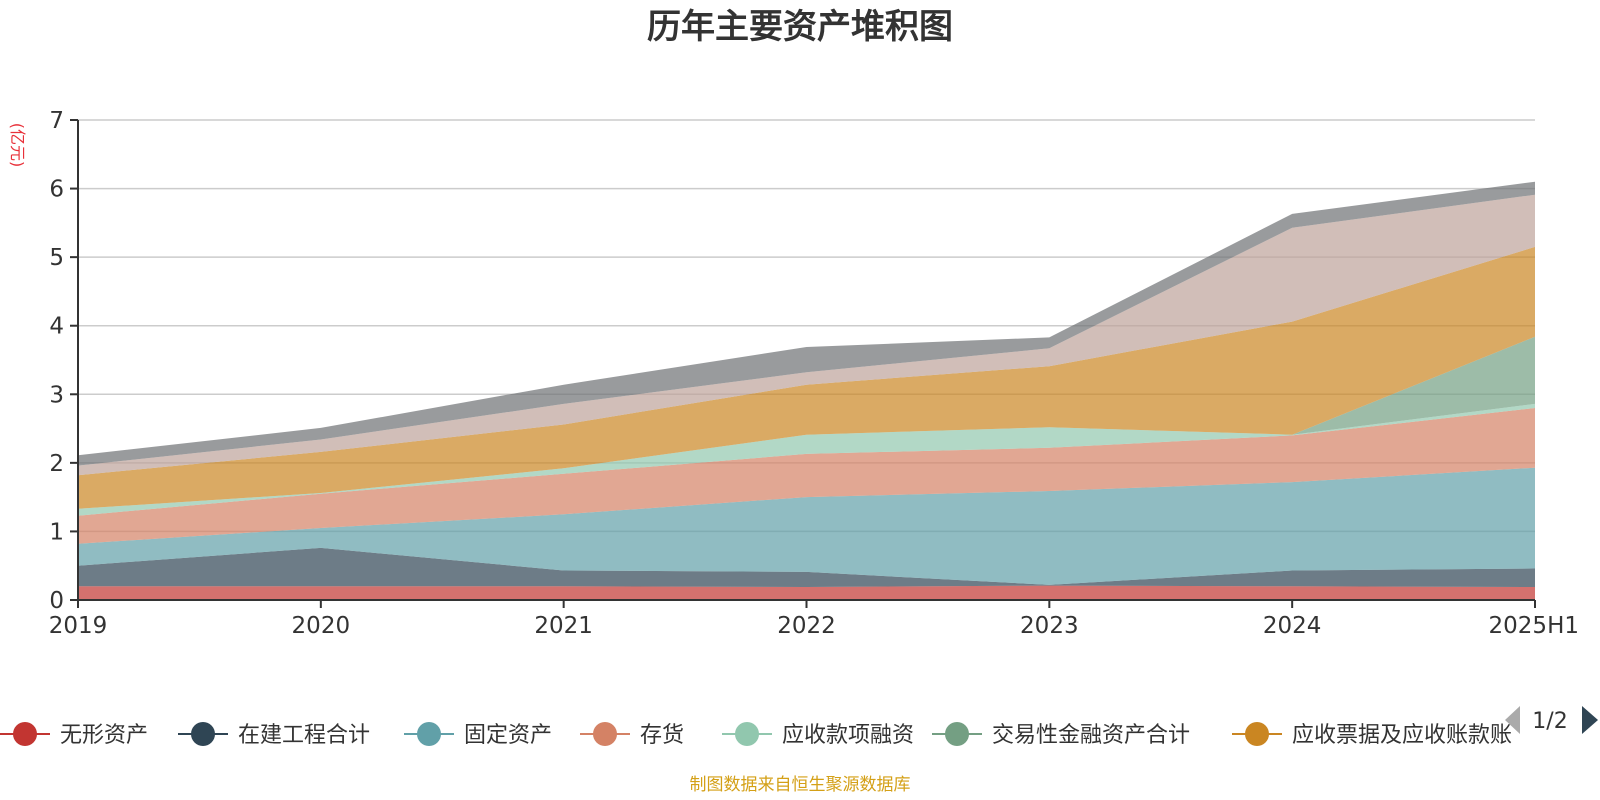  I want to click on legend-page-indicator: 1/2, so click(1549, 721).